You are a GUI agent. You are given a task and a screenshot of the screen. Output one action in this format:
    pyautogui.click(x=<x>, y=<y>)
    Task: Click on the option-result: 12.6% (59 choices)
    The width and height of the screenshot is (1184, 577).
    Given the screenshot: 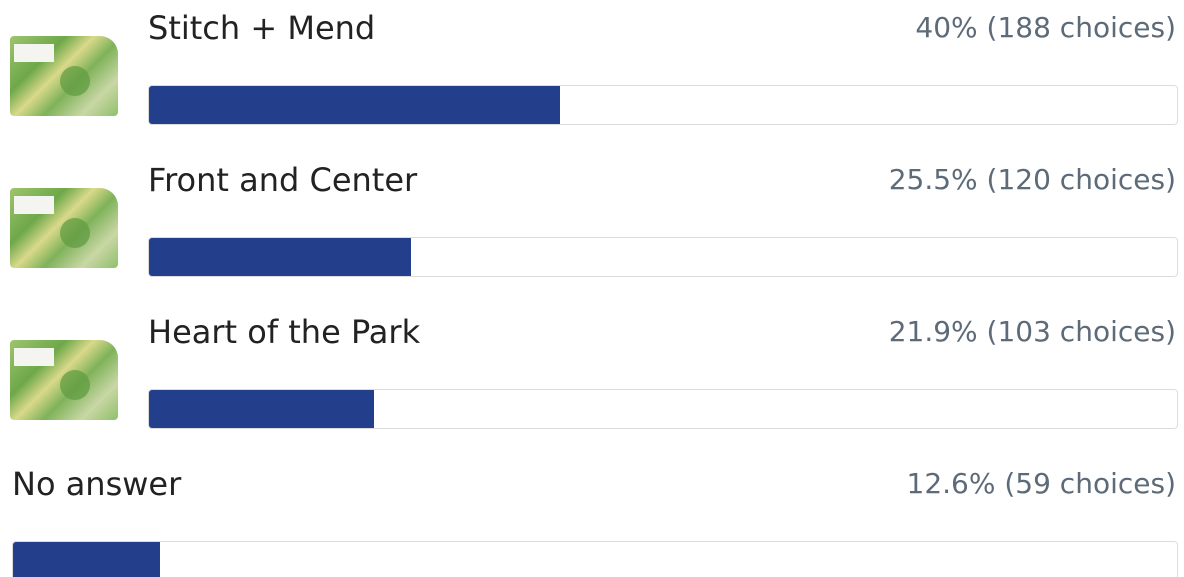 What is the action you would take?
    pyautogui.click(x=1041, y=483)
    